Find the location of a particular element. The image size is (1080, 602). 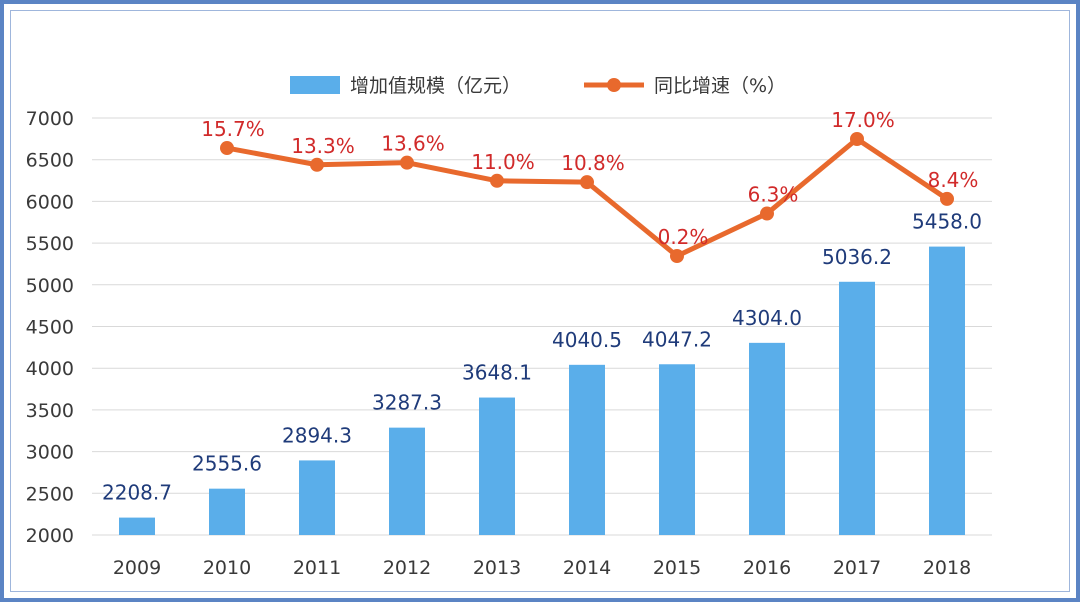

y-tick-label: 6000 is located at coordinates (50, 202).